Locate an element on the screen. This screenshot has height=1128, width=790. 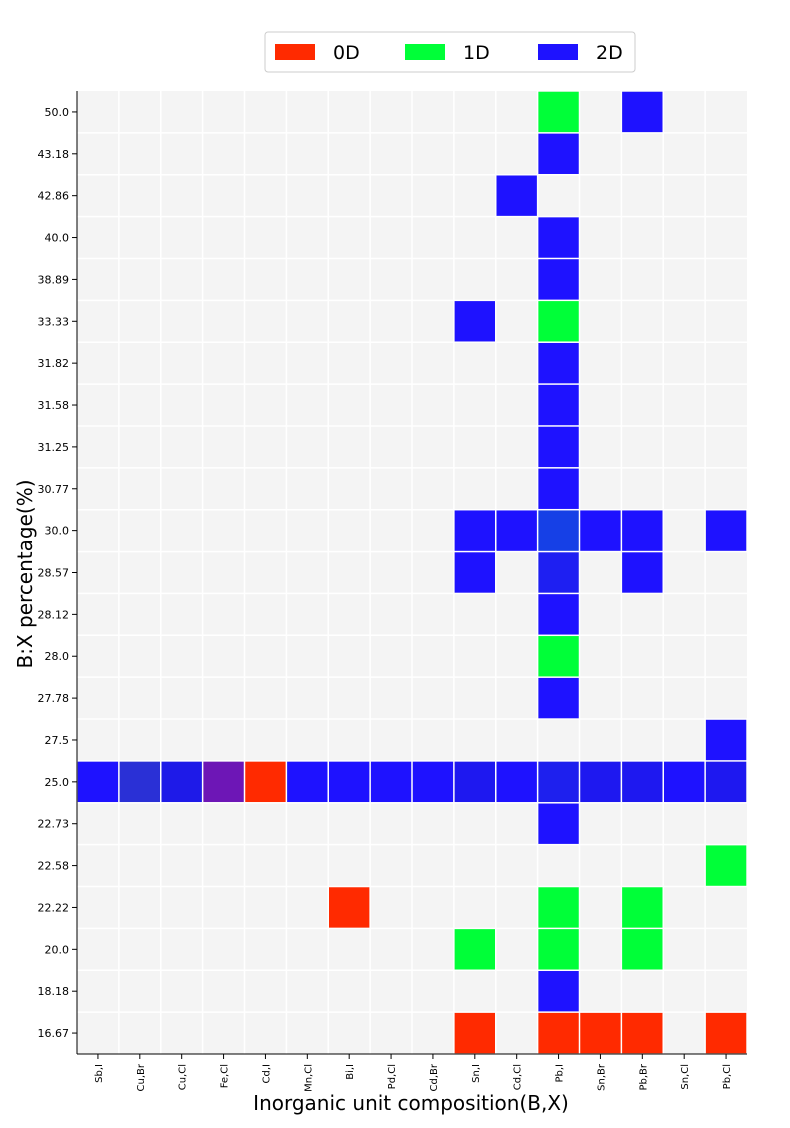
x-tick-label: Pd,Cl is located at coordinates (392, 1076).